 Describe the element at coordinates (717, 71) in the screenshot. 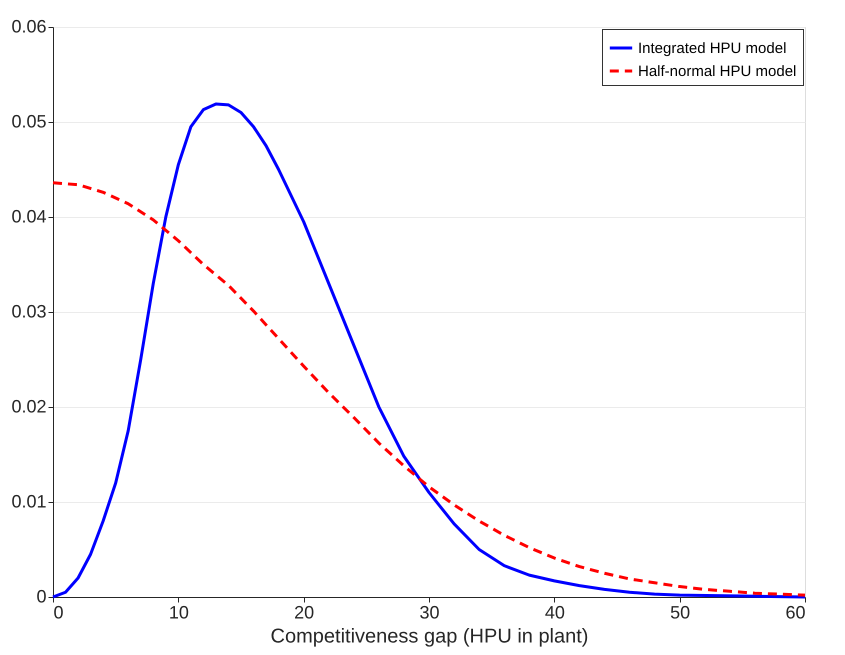

I see `legend-label: Half-normal HPU model` at that location.